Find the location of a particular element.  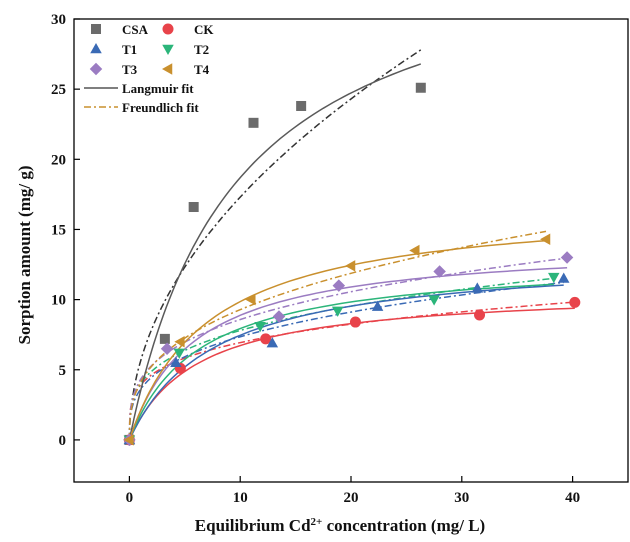

y-tick-label: 20 is located at coordinates (58, 160).